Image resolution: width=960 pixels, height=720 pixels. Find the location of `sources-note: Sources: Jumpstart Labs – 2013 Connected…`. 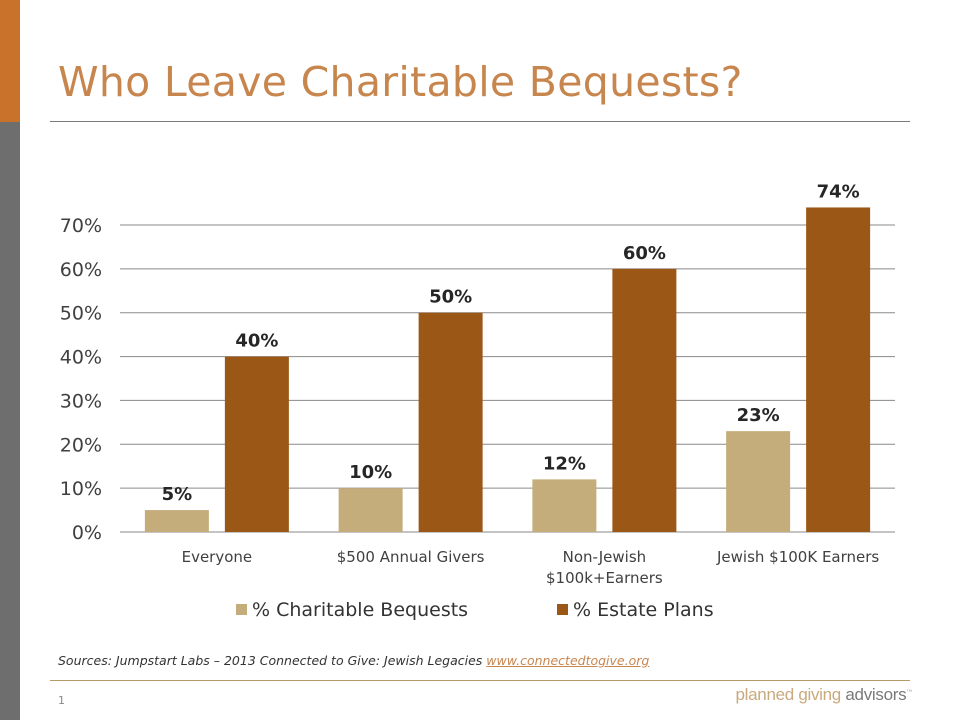

sources-note: Sources: Jumpstart Labs – 2013 Connected… is located at coordinates (353, 660).